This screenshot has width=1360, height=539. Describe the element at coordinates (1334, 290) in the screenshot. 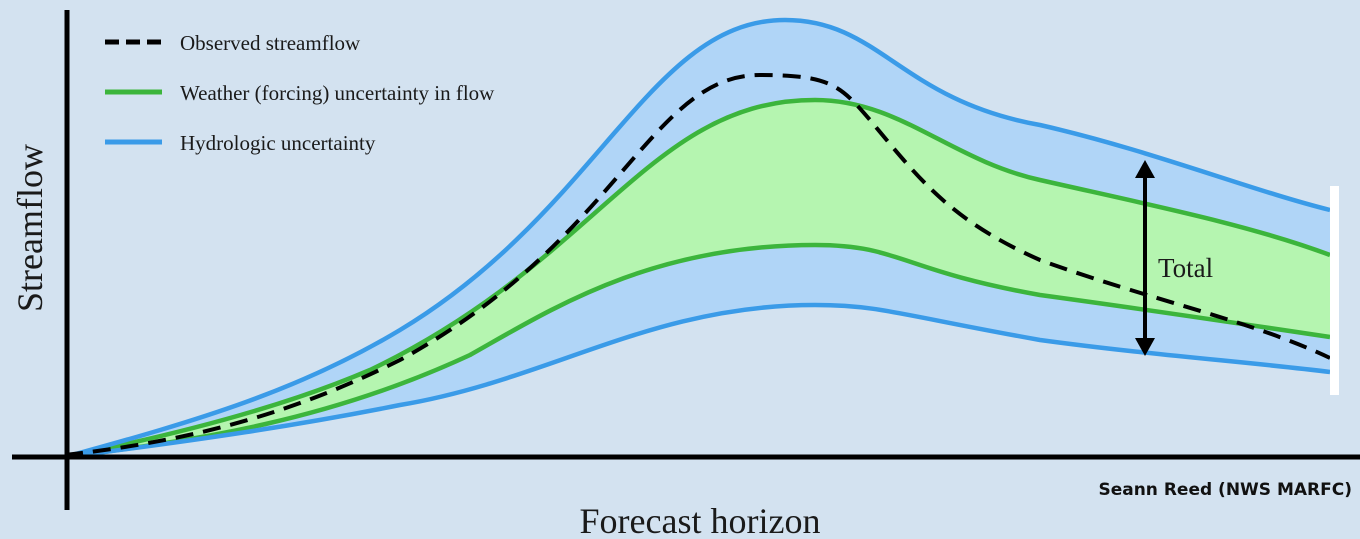

I see `right-edge-bar` at that location.